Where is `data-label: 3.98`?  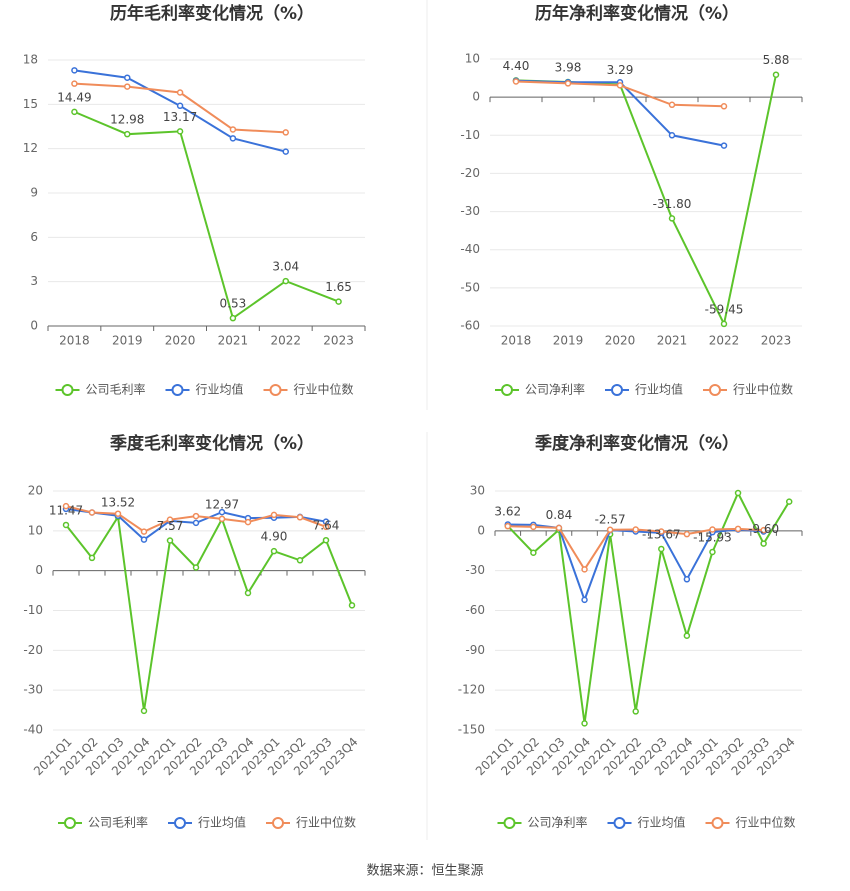
data-label: 3.98 is located at coordinates (568, 67).